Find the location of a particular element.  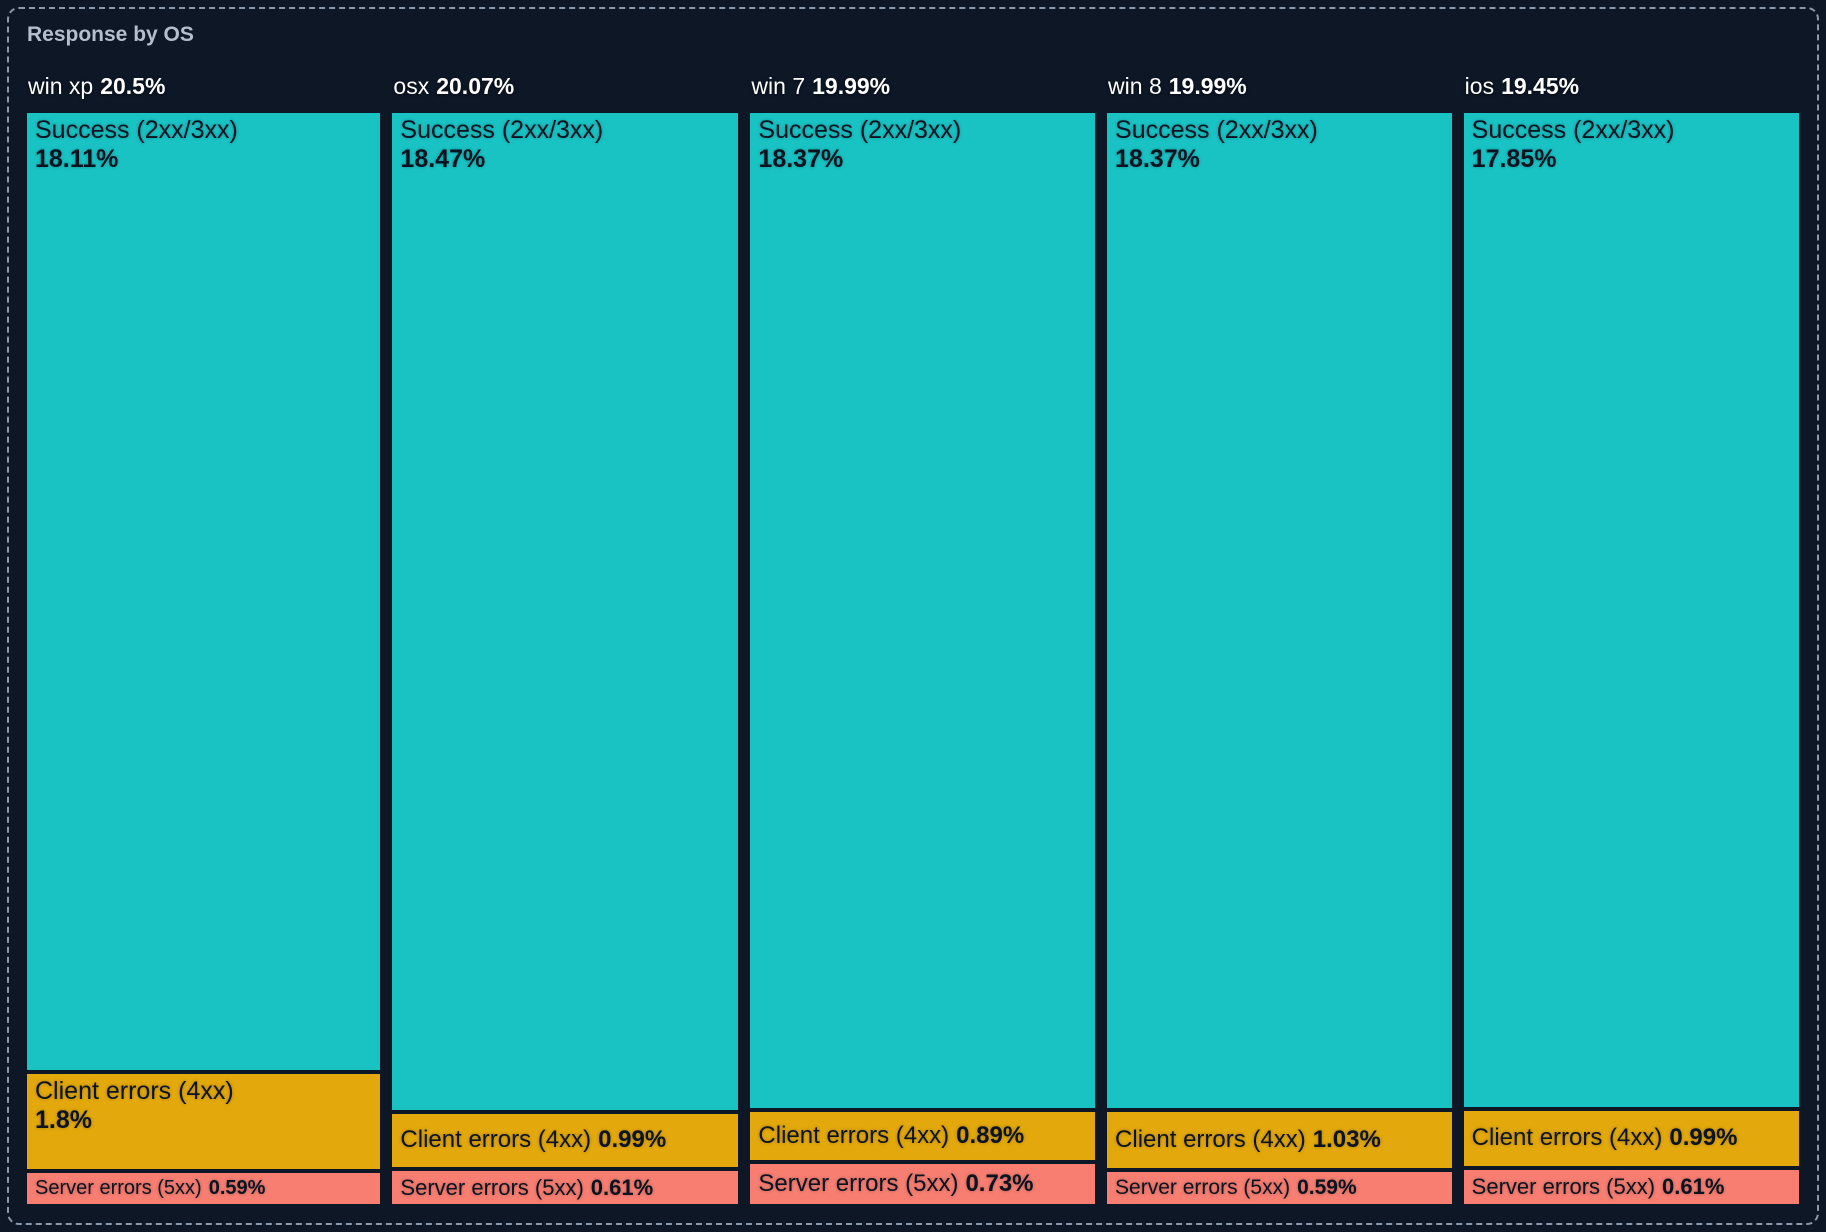

segment-label: Client errors (4xx) 1.8% is located at coordinates (203, 1104).